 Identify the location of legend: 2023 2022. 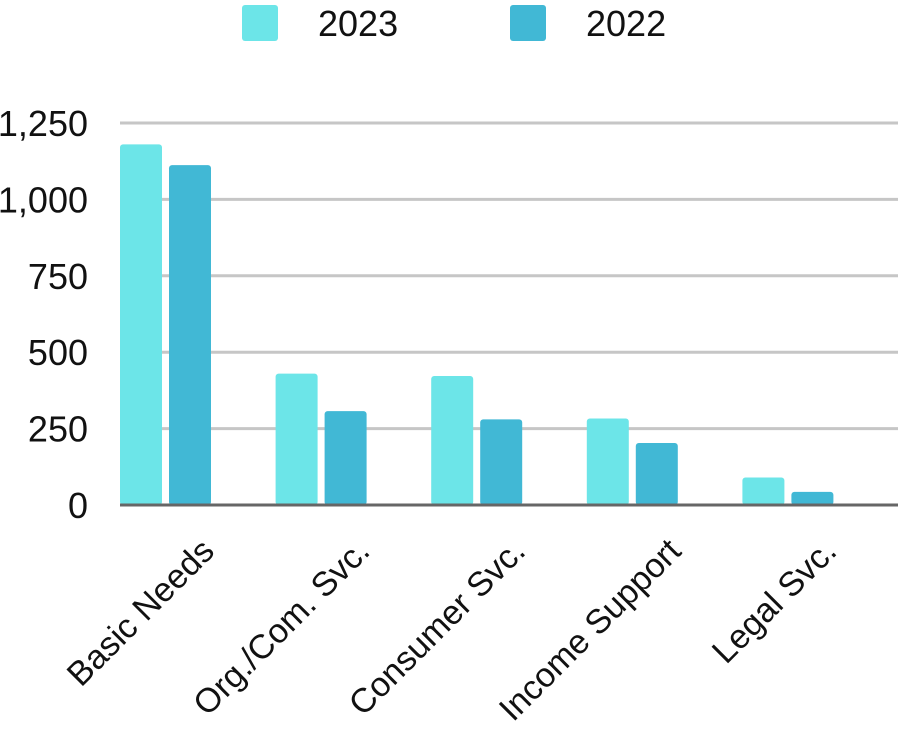
(454, 23).